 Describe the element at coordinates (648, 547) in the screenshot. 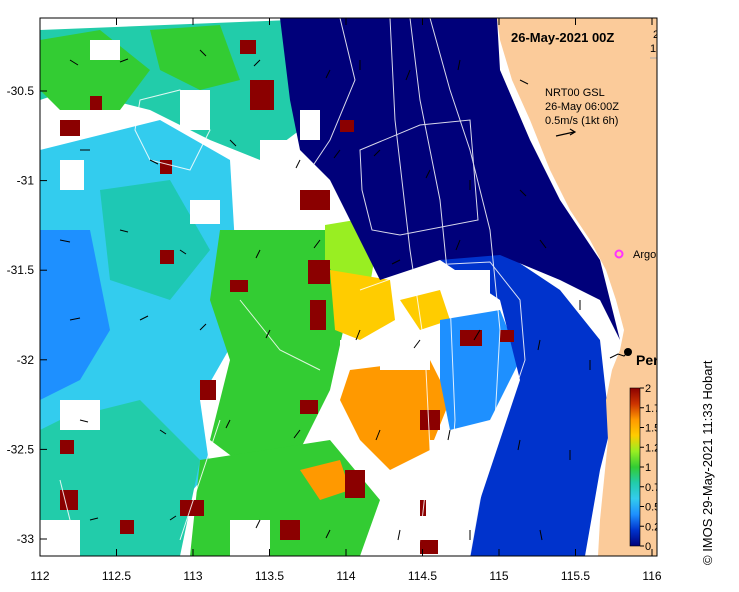

I see `colorbar-tick-label: 0` at that location.